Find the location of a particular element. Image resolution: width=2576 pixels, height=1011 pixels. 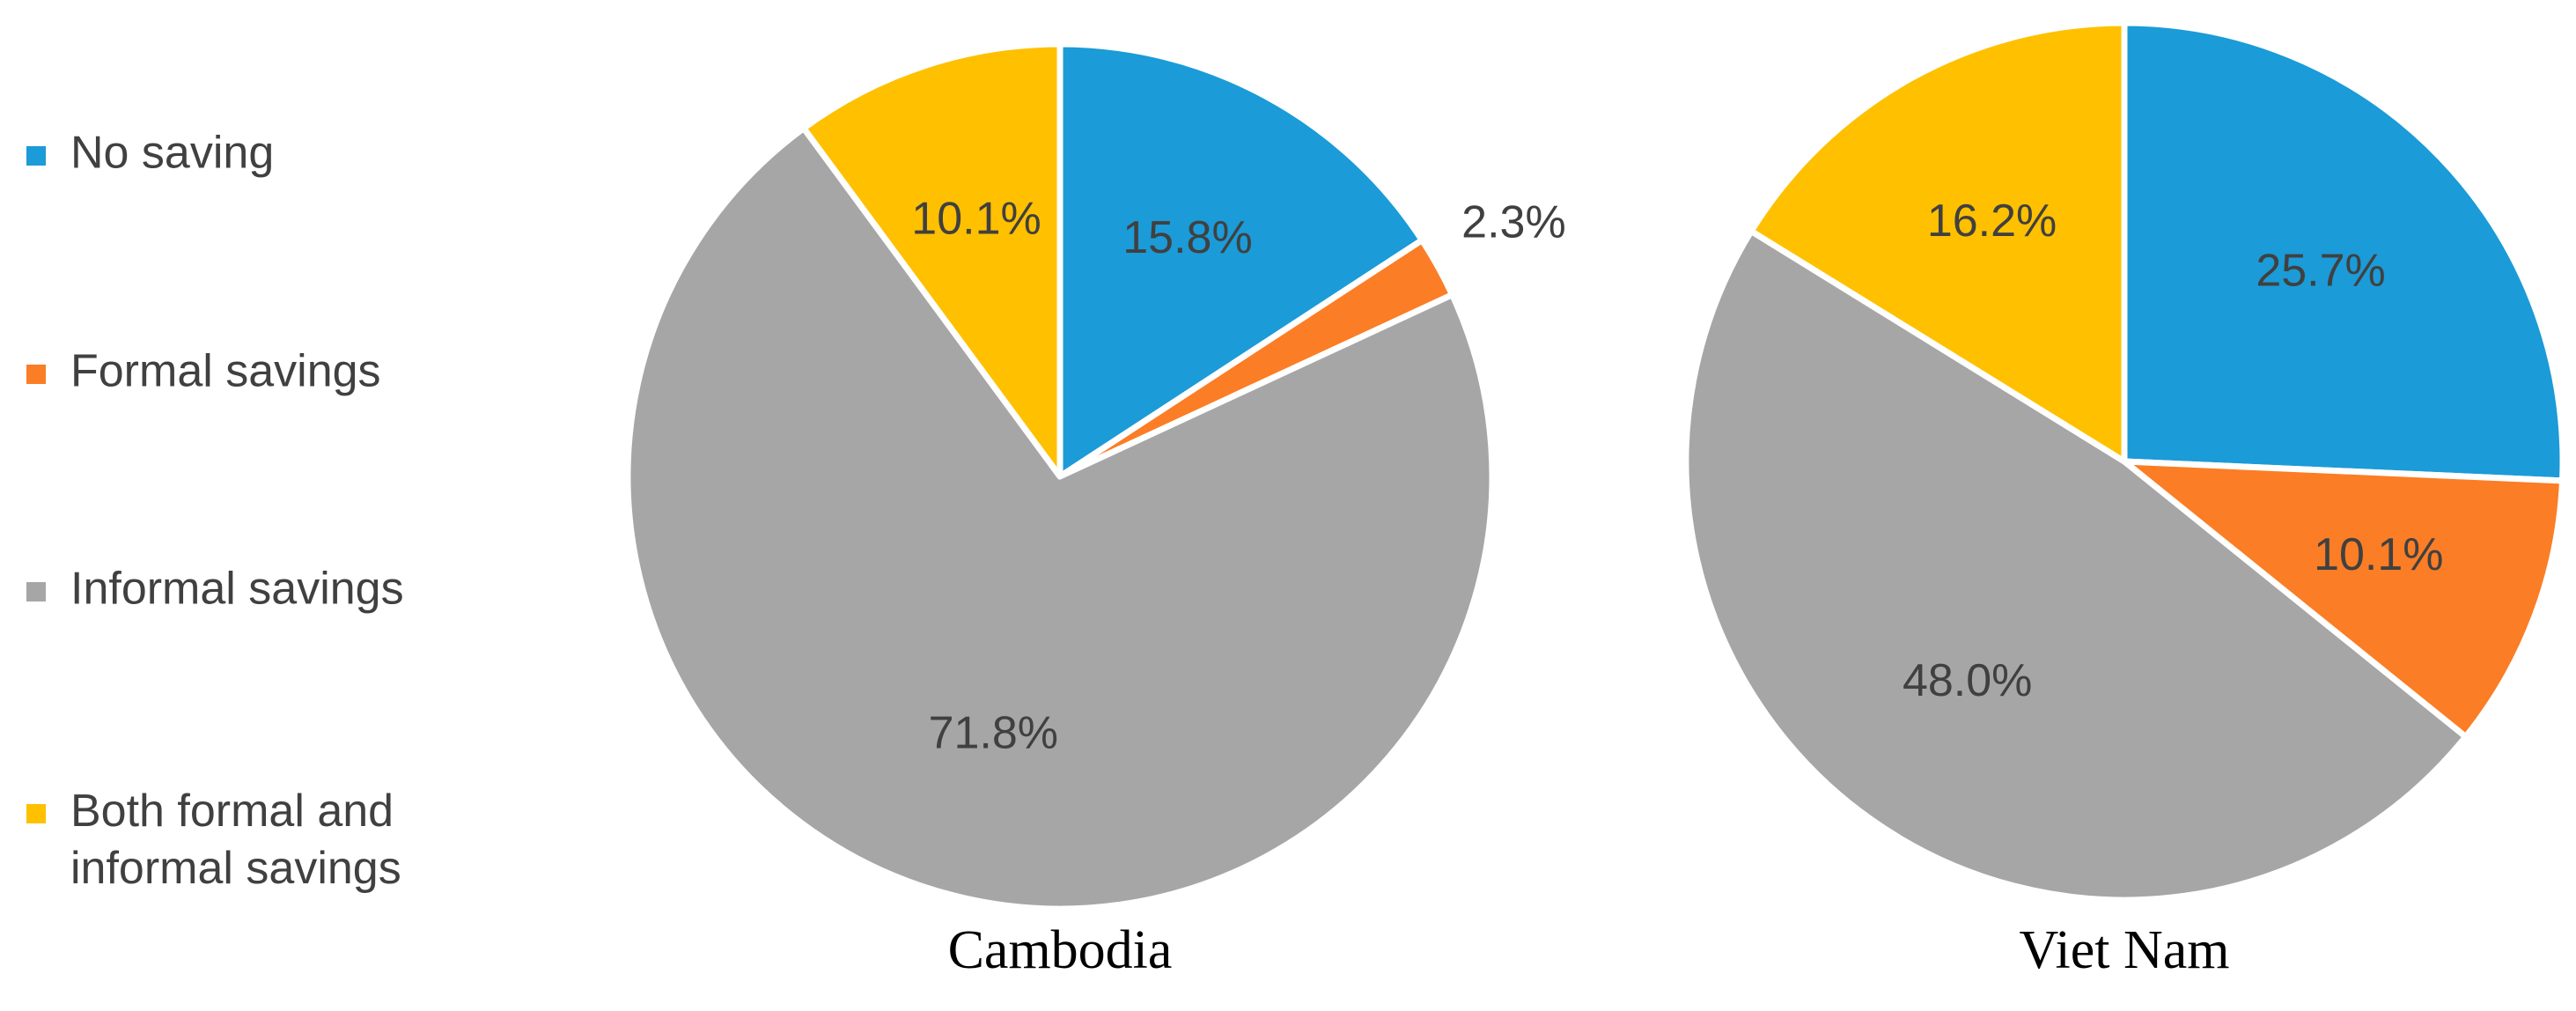

data-label: 15.8% is located at coordinates (1187, 238).